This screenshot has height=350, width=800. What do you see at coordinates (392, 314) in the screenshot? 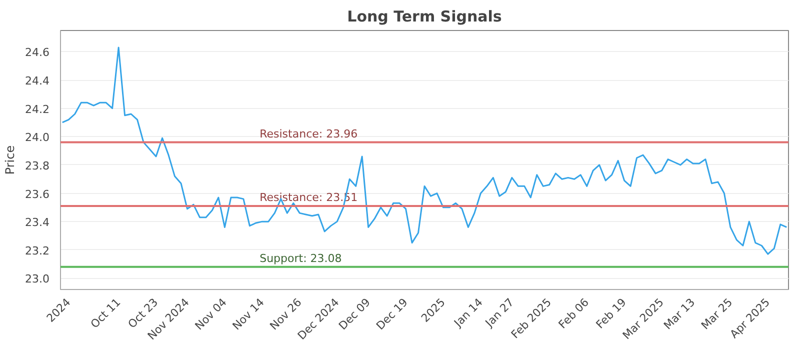
I see `x-tick-label: Dec 19` at bounding box center [392, 314].